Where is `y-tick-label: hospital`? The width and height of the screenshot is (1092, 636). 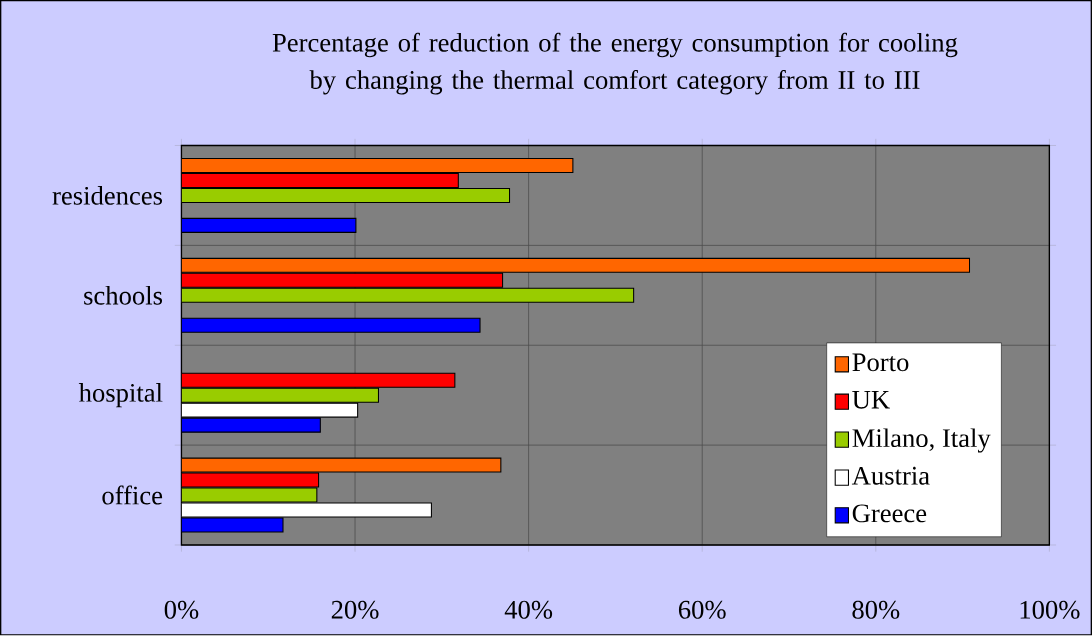 y-tick-label: hospital is located at coordinates (120, 395).